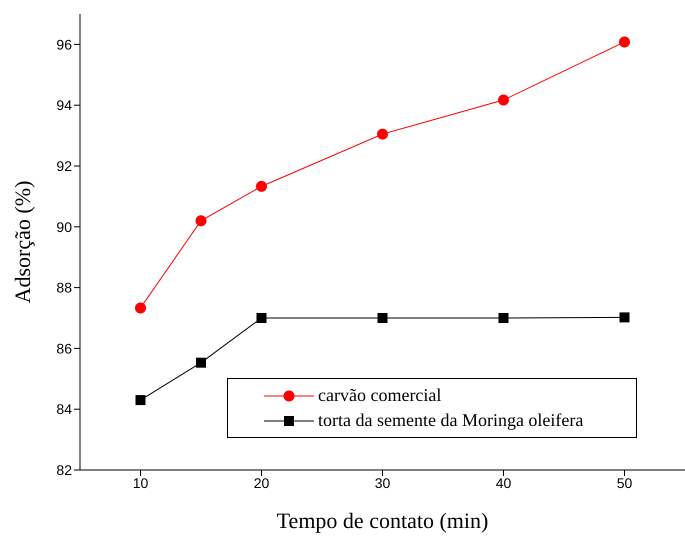 This screenshot has width=685, height=540. Describe the element at coordinates (64, 226) in the screenshot. I see `y-tick-label: 90` at that location.